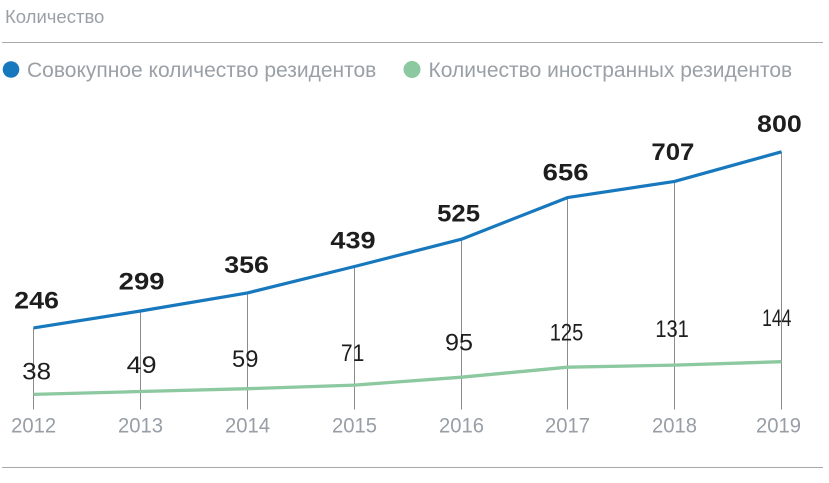  I want to click on svg-text: Количество, so click(54, 16).